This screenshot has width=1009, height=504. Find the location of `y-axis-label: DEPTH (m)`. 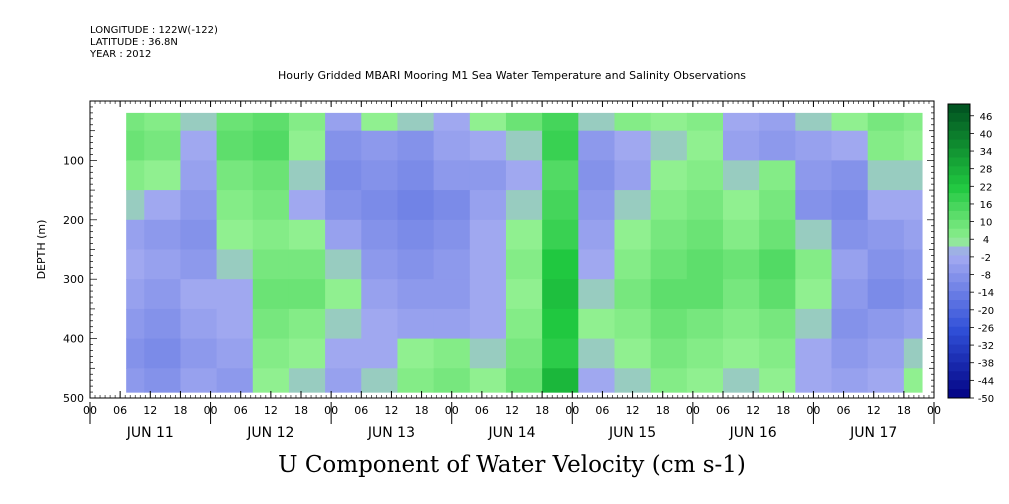

y-axis-label: DEPTH (m) is located at coordinates (41, 250).